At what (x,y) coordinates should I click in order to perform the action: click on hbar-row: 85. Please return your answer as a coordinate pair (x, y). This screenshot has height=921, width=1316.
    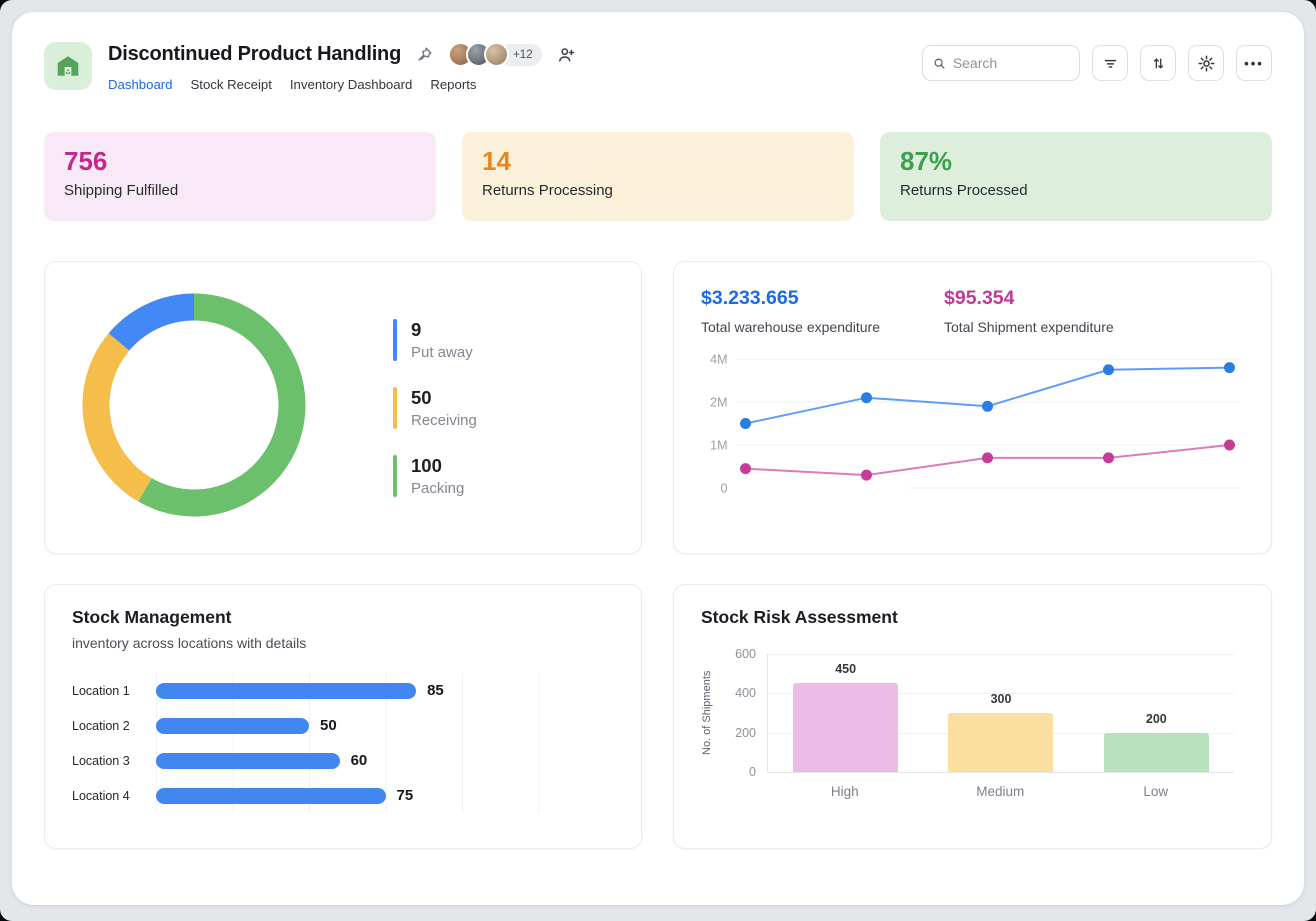
    Looking at the image, I should click on (385, 690).